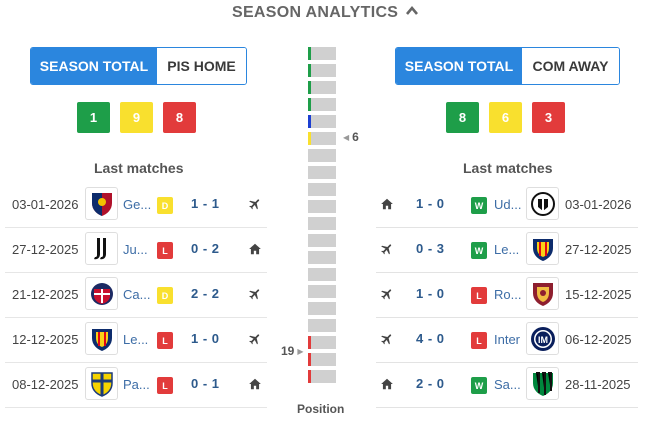 The height and width of the screenshot is (423, 651). I want to click on match-row: 08-12-2025 Pa... L 0 - 1, so click(136, 385).